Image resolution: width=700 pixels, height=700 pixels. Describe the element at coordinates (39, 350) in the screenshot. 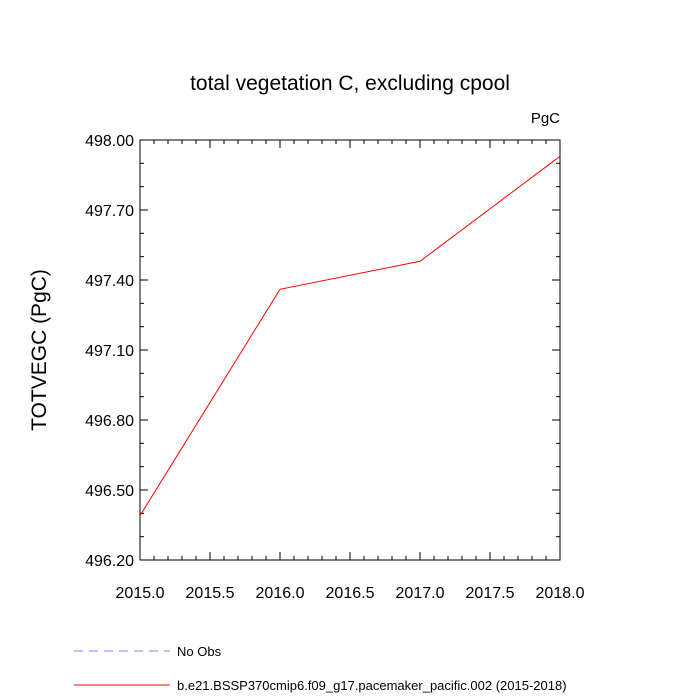

I see `y-axis-label: TOTVEGC (PgC)` at that location.